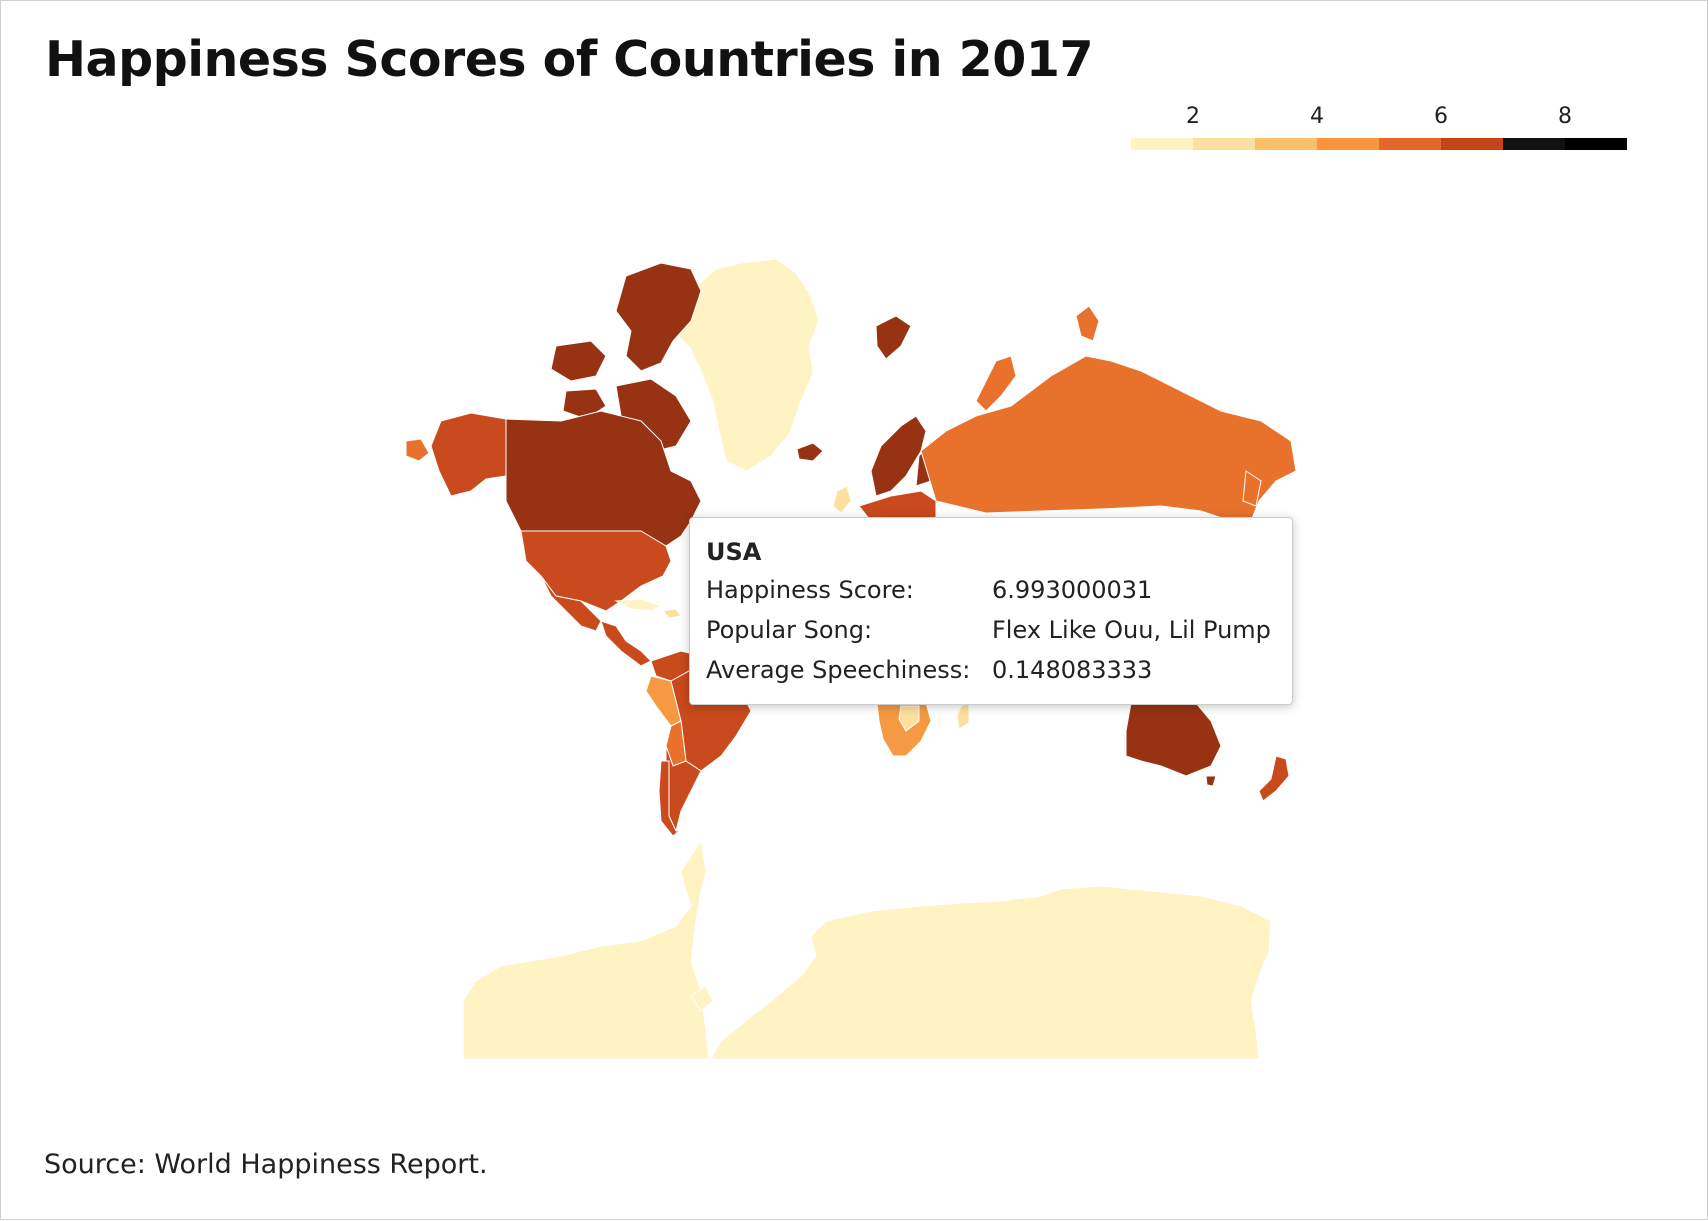 The width and height of the screenshot is (1708, 1221). What do you see at coordinates (838, 670) in the screenshot?
I see `tooltip-label: Average Speechiness:` at bounding box center [838, 670].